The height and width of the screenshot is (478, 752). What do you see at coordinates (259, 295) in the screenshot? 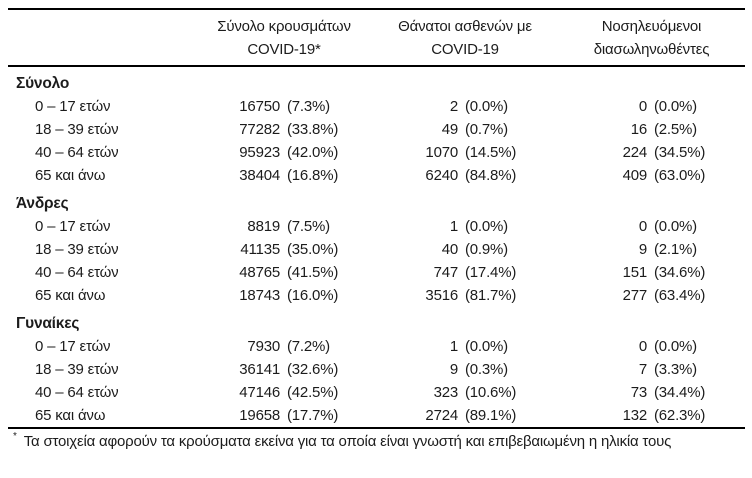
I see `cases-count: 18743` at bounding box center [259, 295].